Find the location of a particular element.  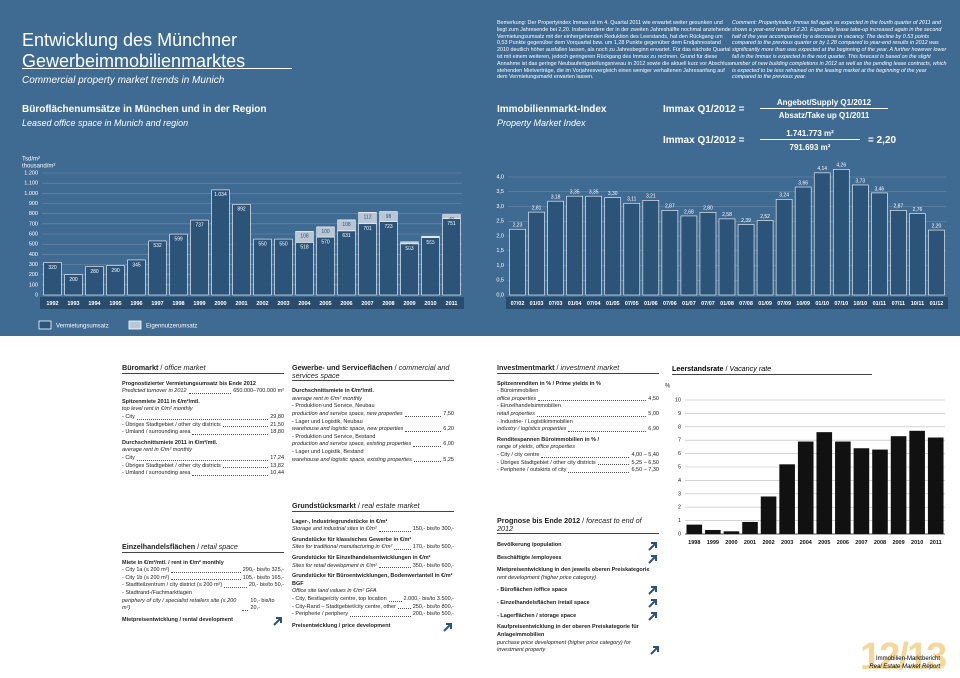

item-value: 170,- bis/to 500,- is located at coordinates (433, 547).